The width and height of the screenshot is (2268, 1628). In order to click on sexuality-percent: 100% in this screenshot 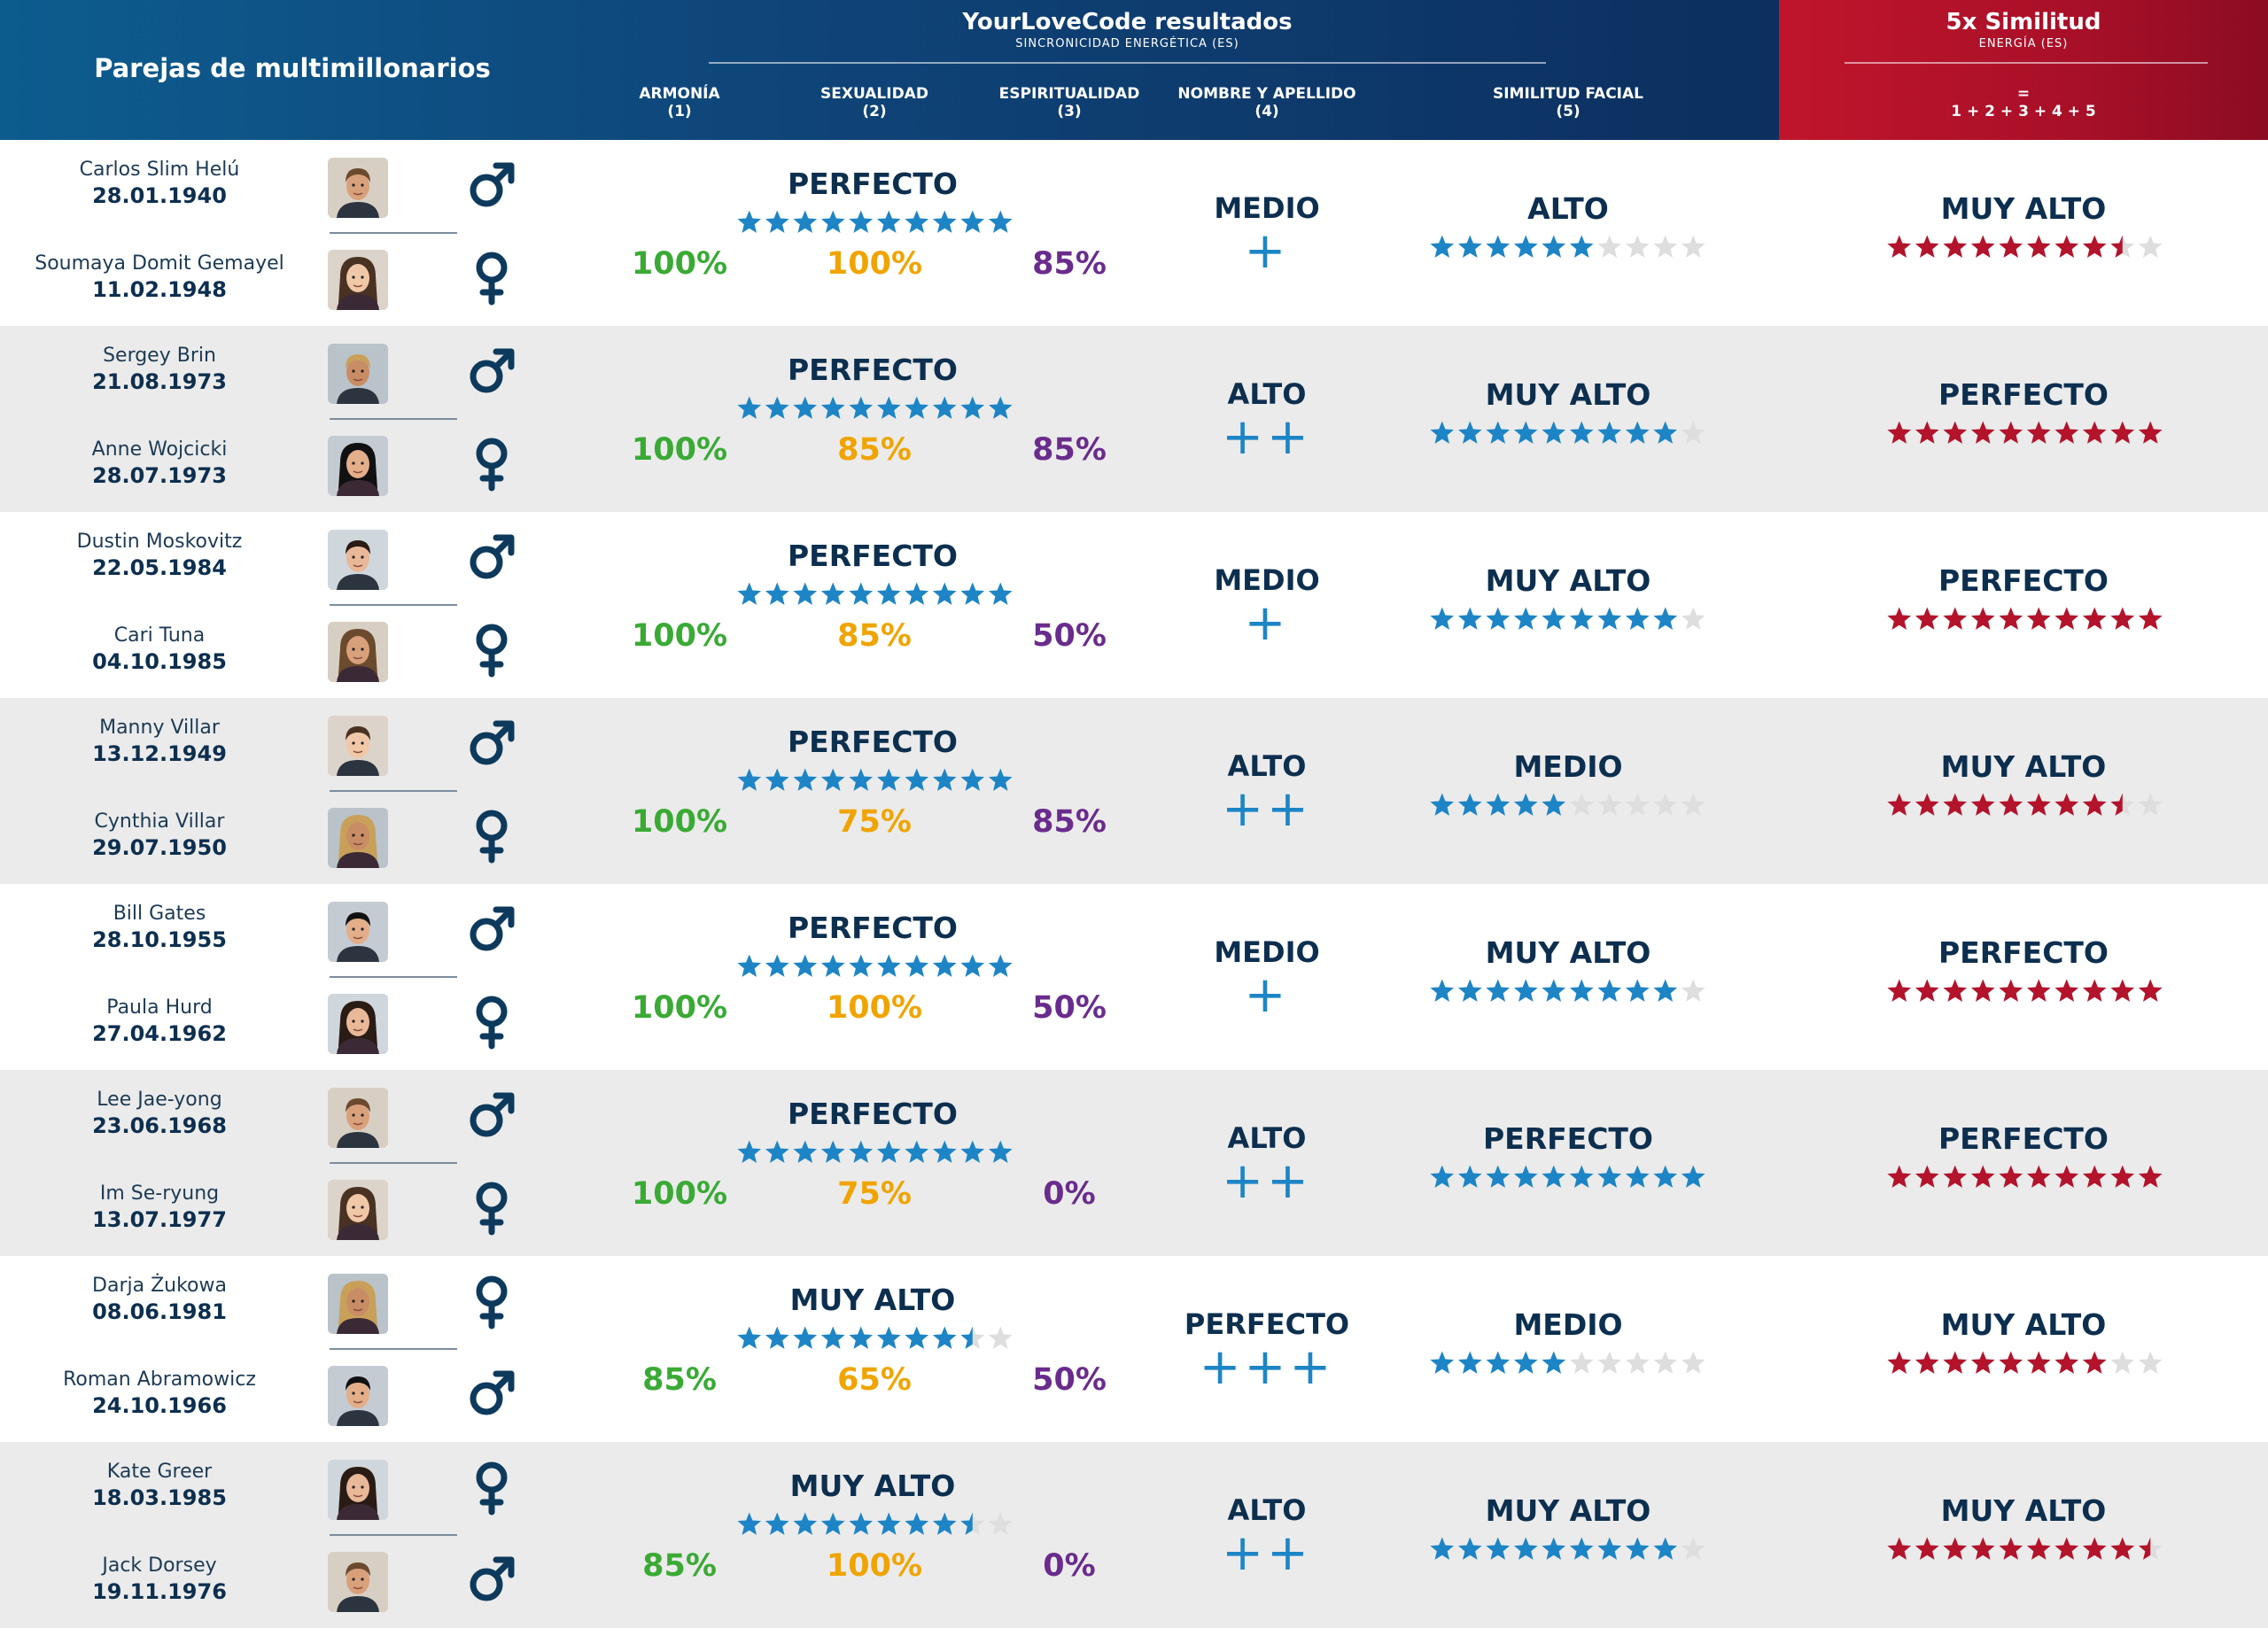, I will do `click(874, 1008)`.